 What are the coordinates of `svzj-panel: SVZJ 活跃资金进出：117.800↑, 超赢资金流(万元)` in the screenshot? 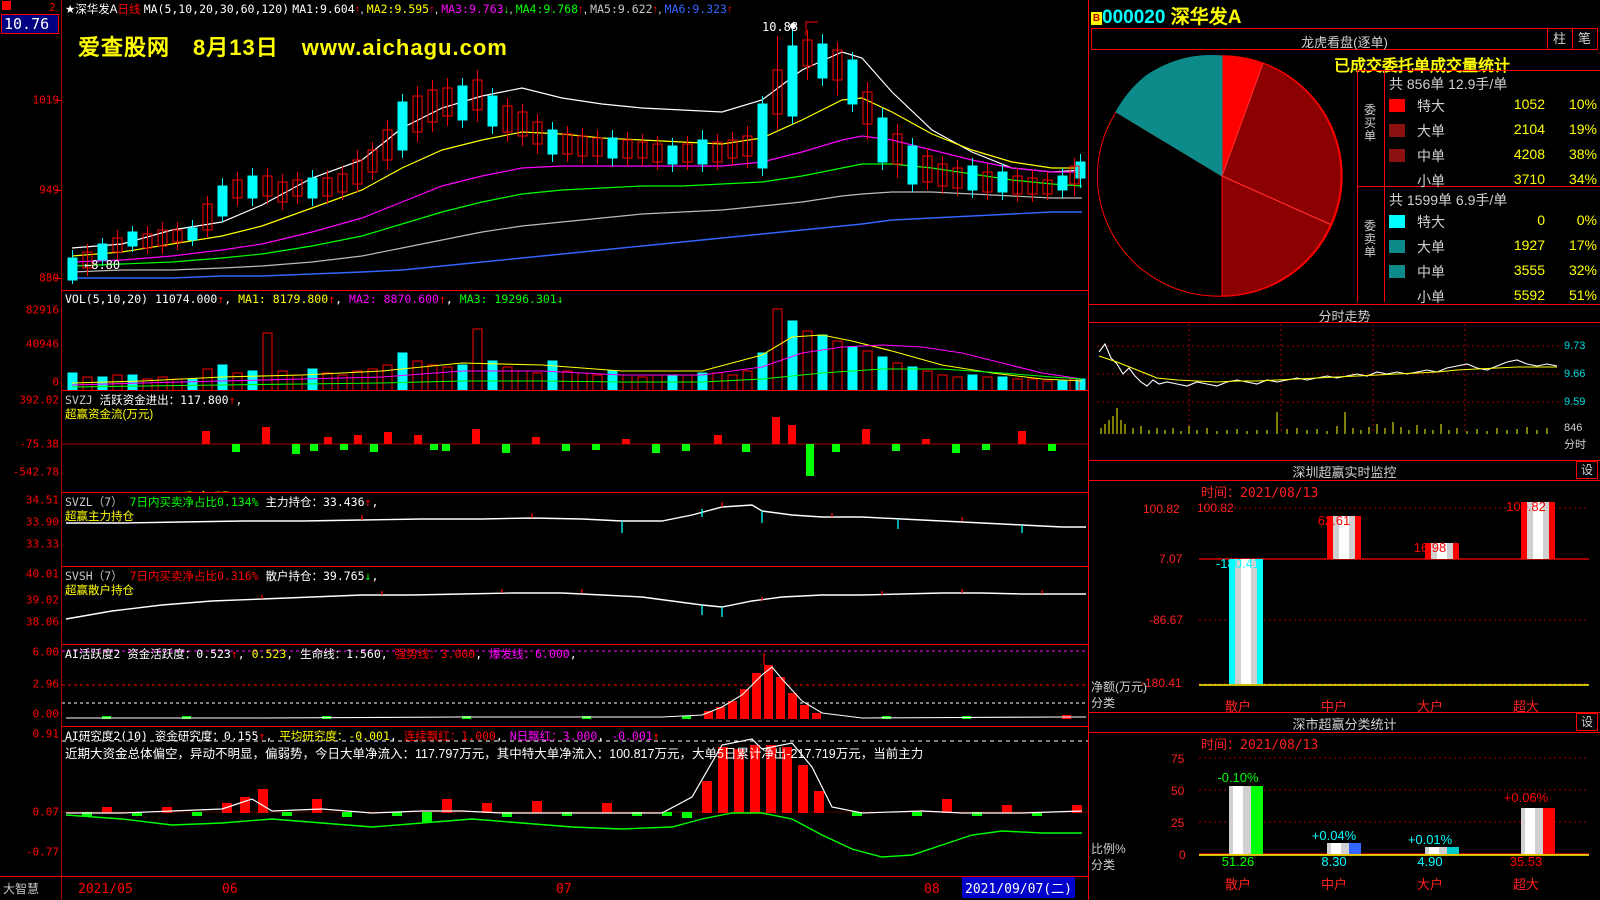 It's located at (575, 434).